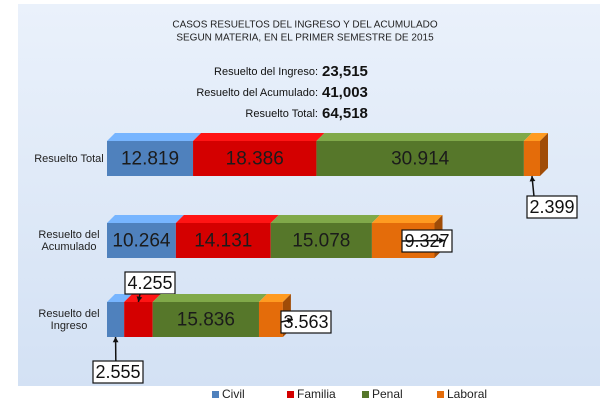 The width and height of the screenshot is (613, 409). What do you see at coordinates (69, 319) in the screenshot?
I see `category-label: Resuelto del Ingreso` at bounding box center [69, 319].